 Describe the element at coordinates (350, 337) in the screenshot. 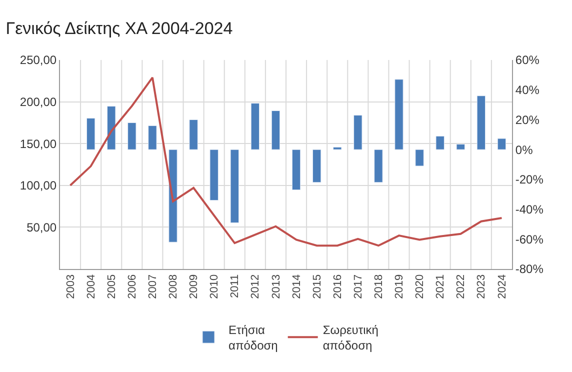

I see `legend-label: Σωρευτική απόδοση` at that location.